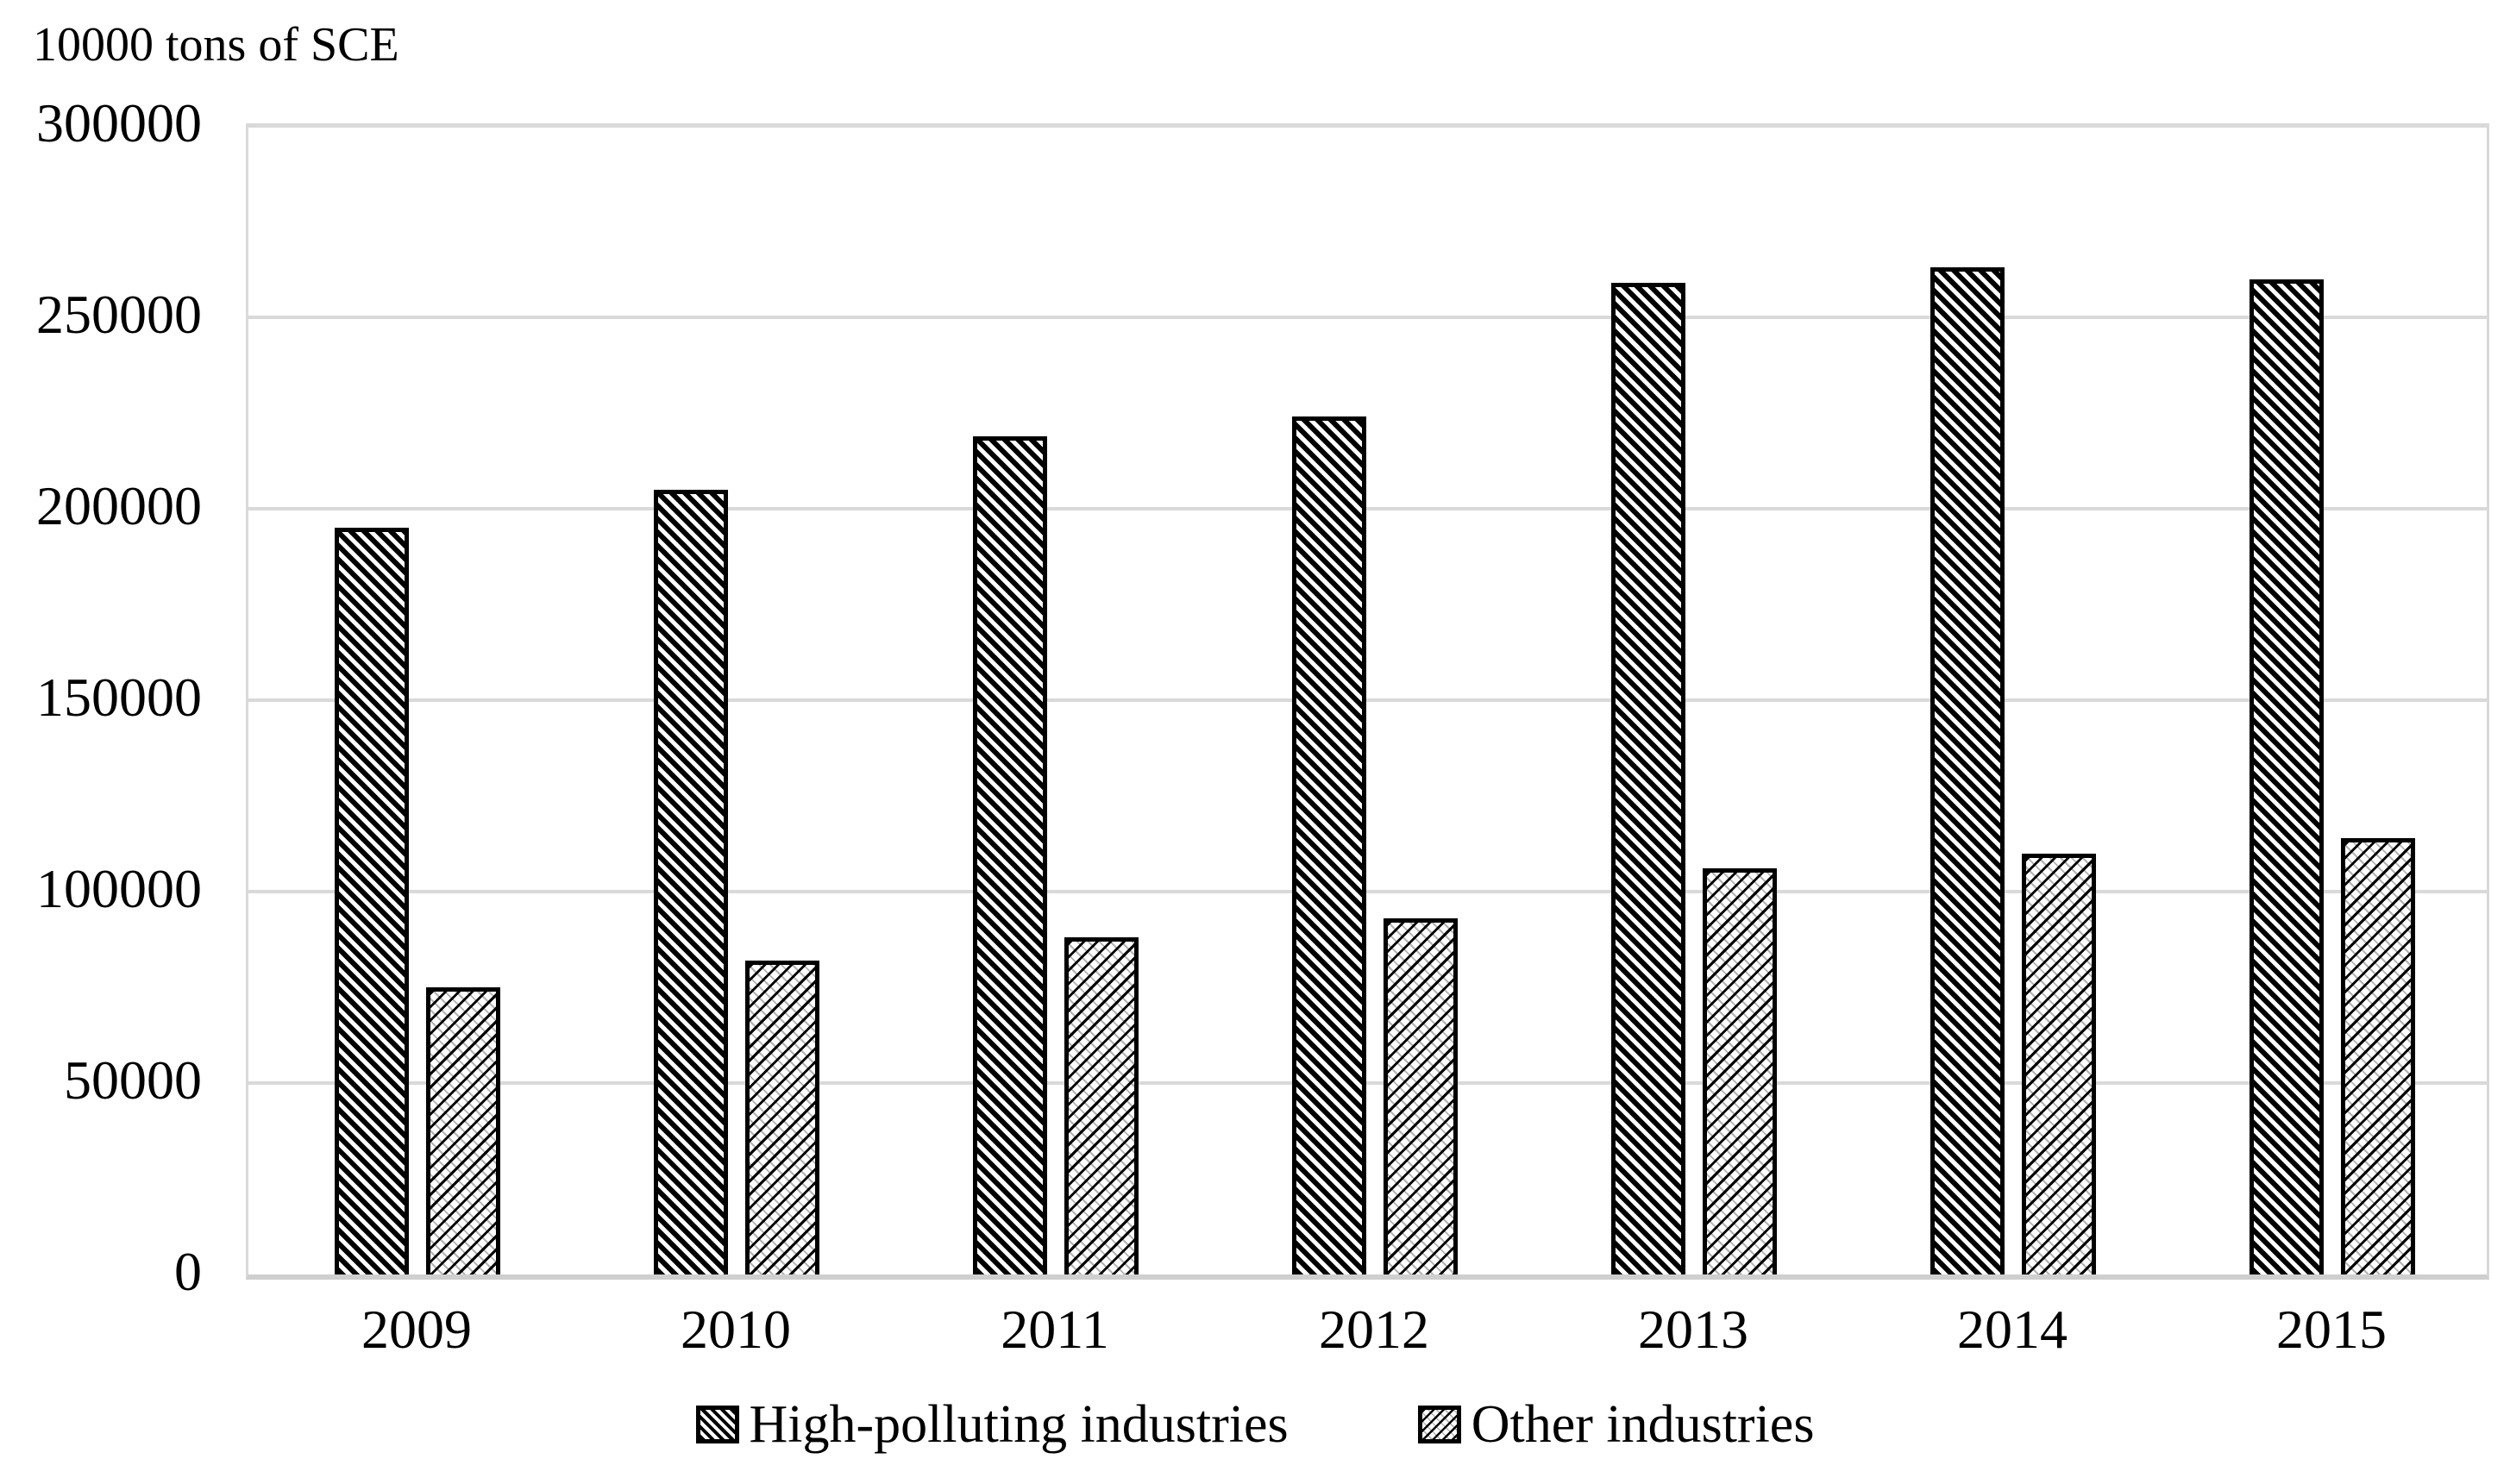 Image resolution: width=2510 pixels, height=1484 pixels. Describe the element at coordinates (104, 742) in the screenshot. I see `y-axis-tick-labels: 0 50000 100000 150000 200000 250000 300000` at that location.